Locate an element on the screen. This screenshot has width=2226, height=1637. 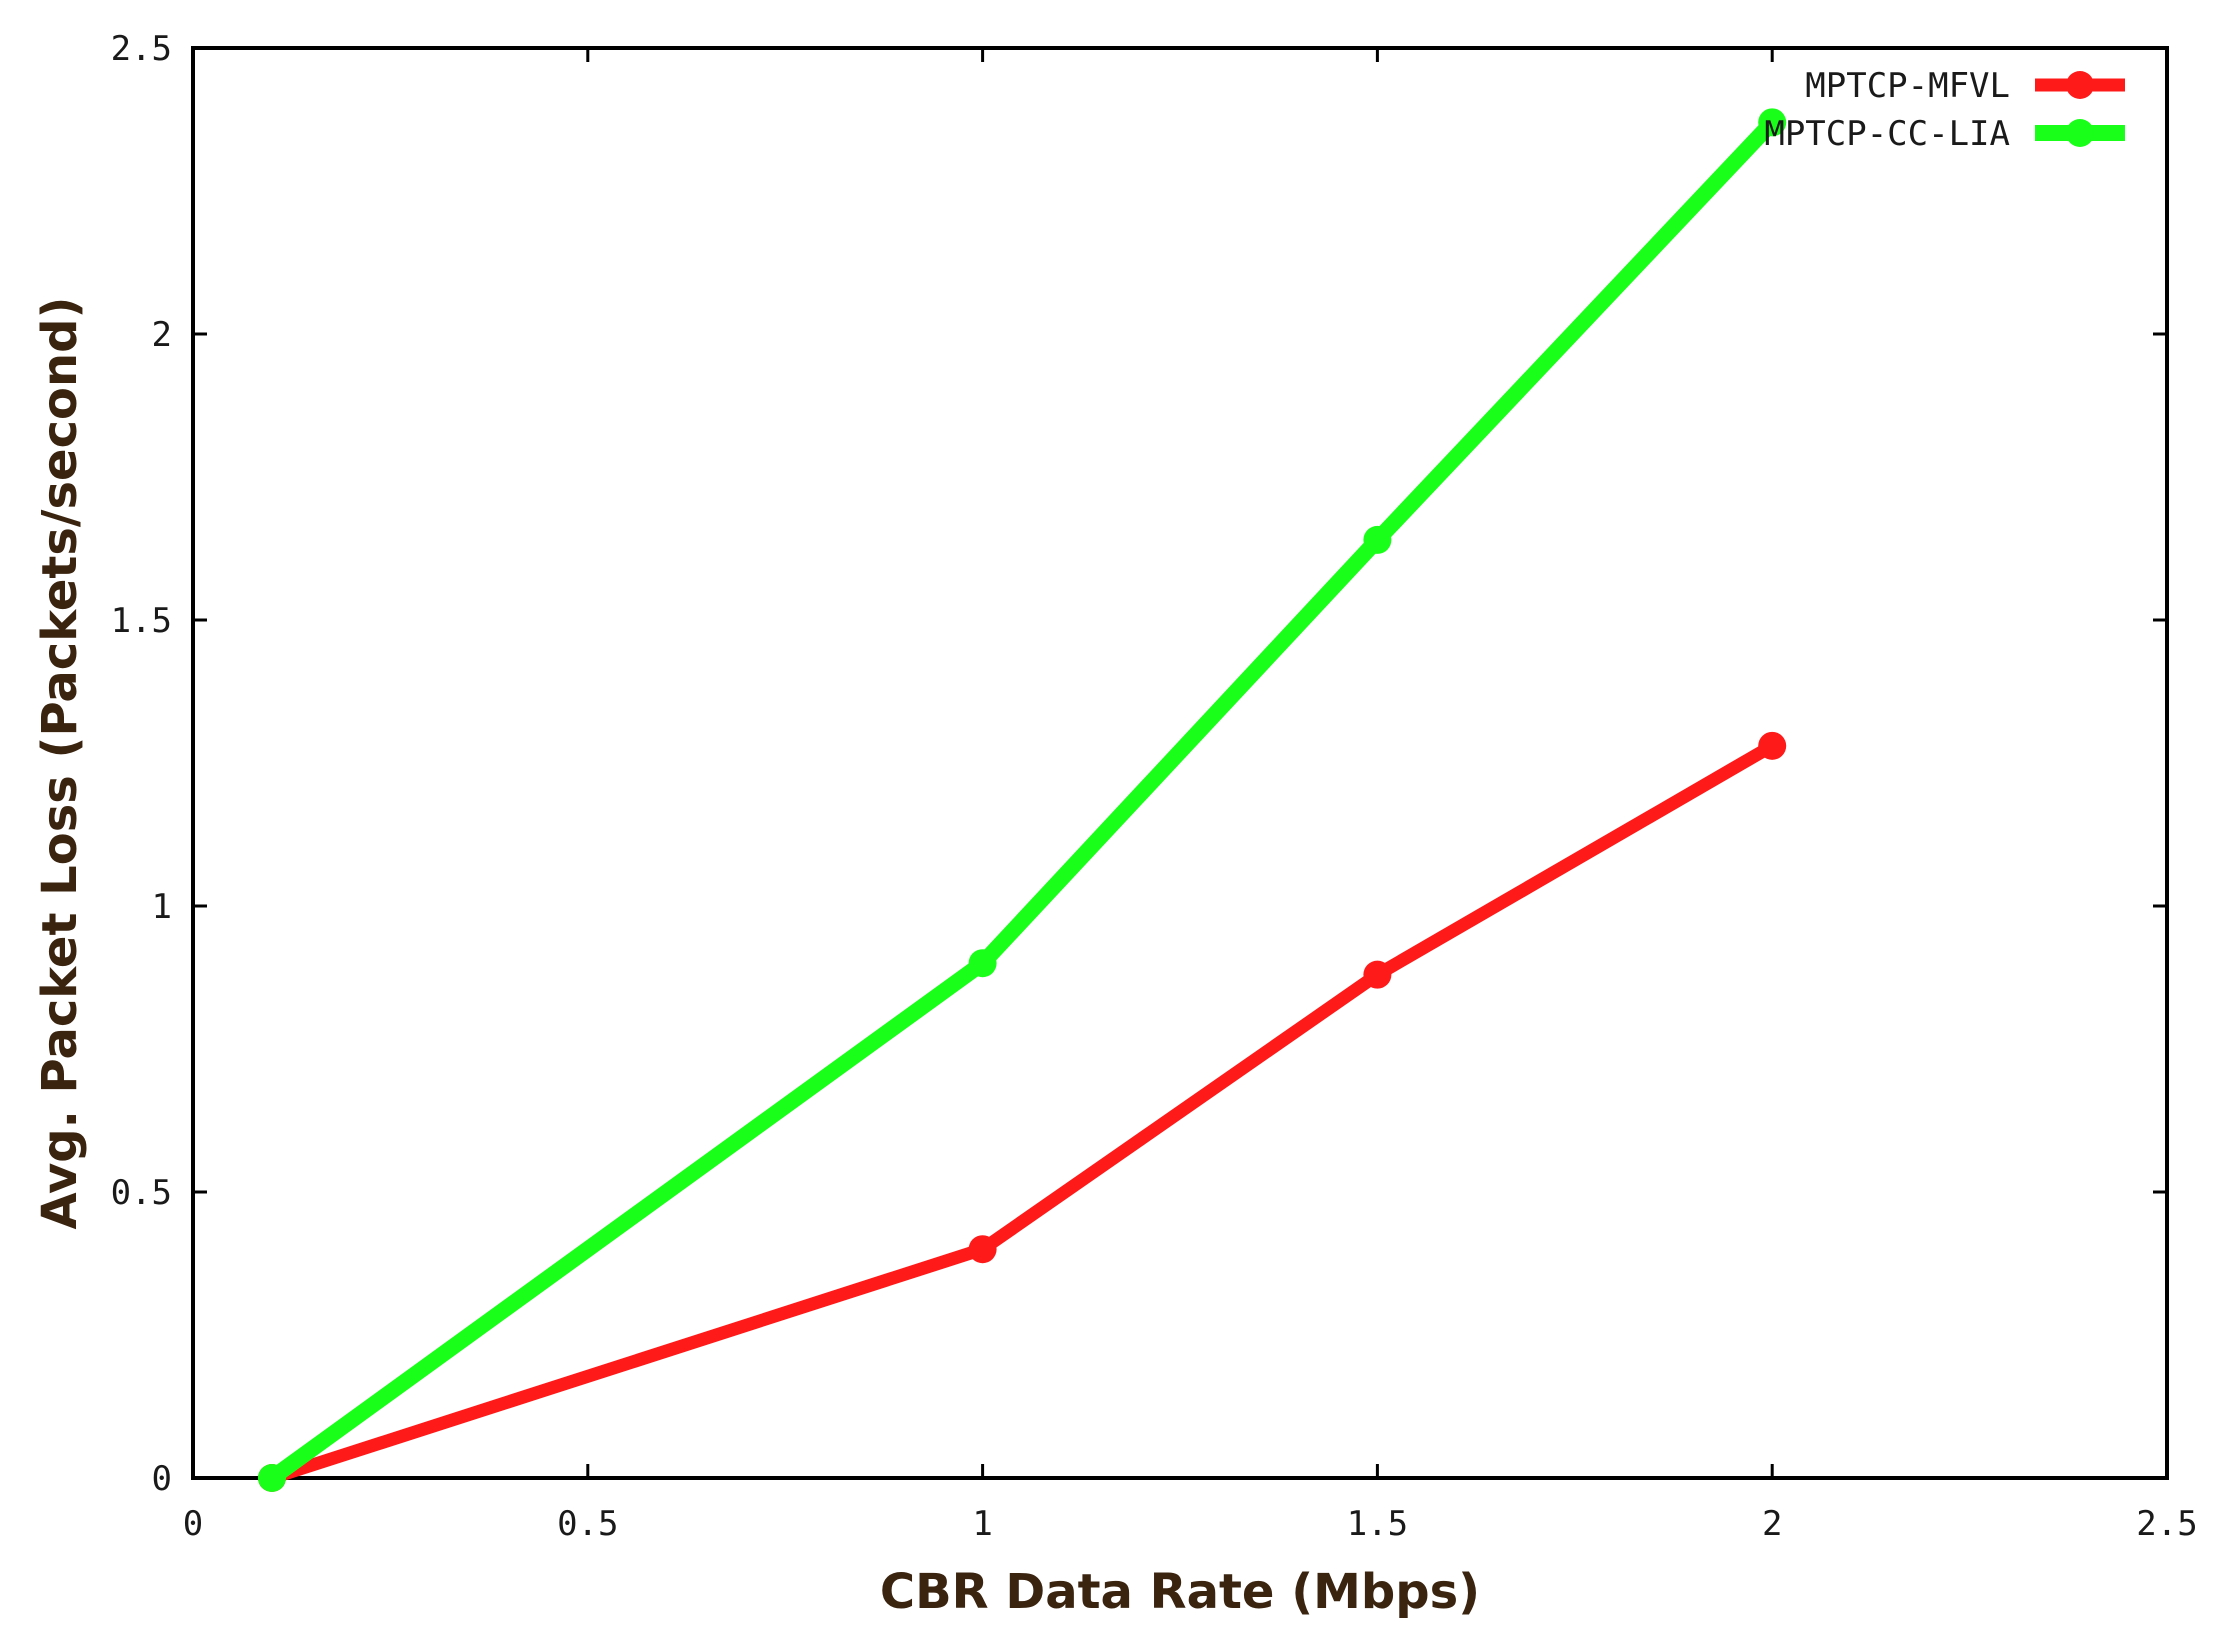
legend-label-mptcp-cc-lia: MPTCP-CC-LIA is located at coordinates (1887, 134).